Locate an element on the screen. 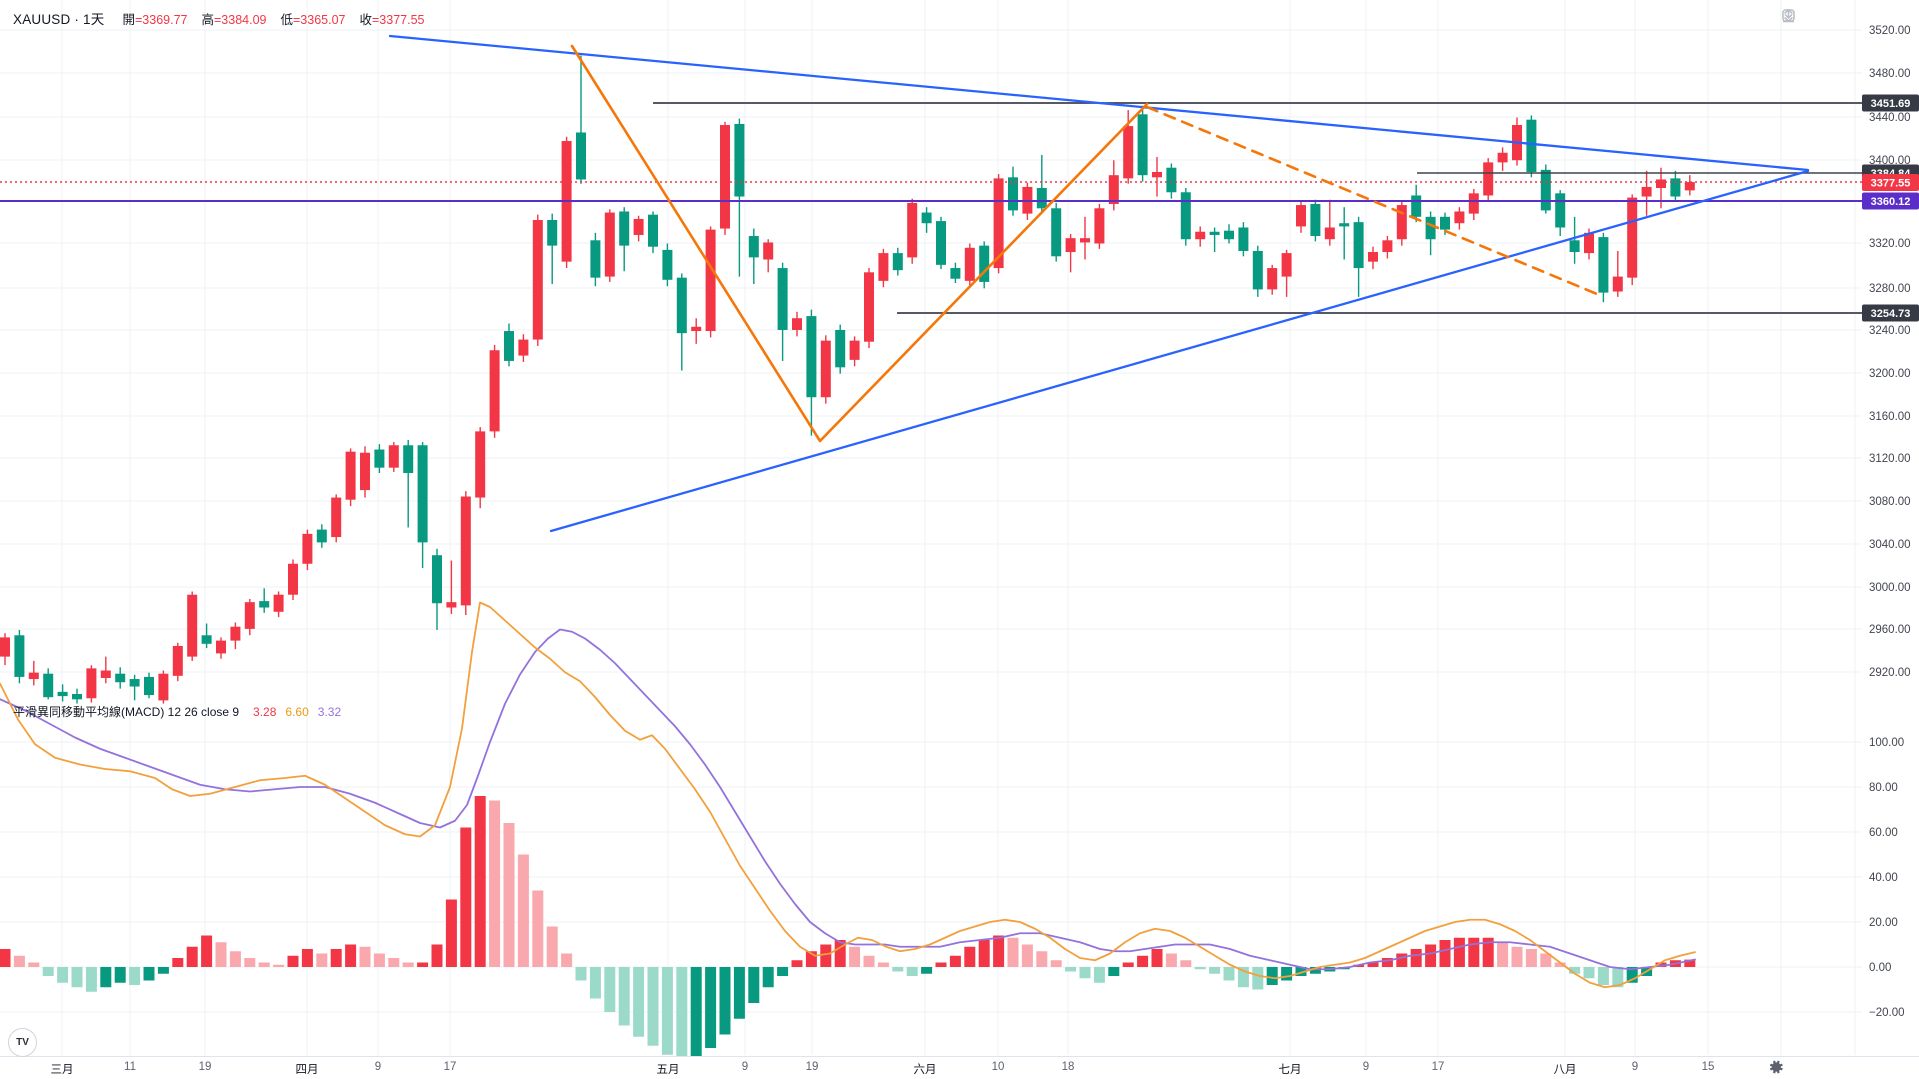 This screenshot has height=1079, width=1919. time-axis-label: 三月 is located at coordinates (62, 1070).